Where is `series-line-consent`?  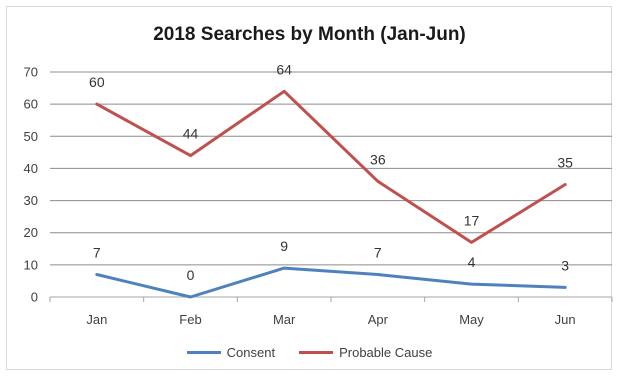 series-line-consent is located at coordinates (331, 282).